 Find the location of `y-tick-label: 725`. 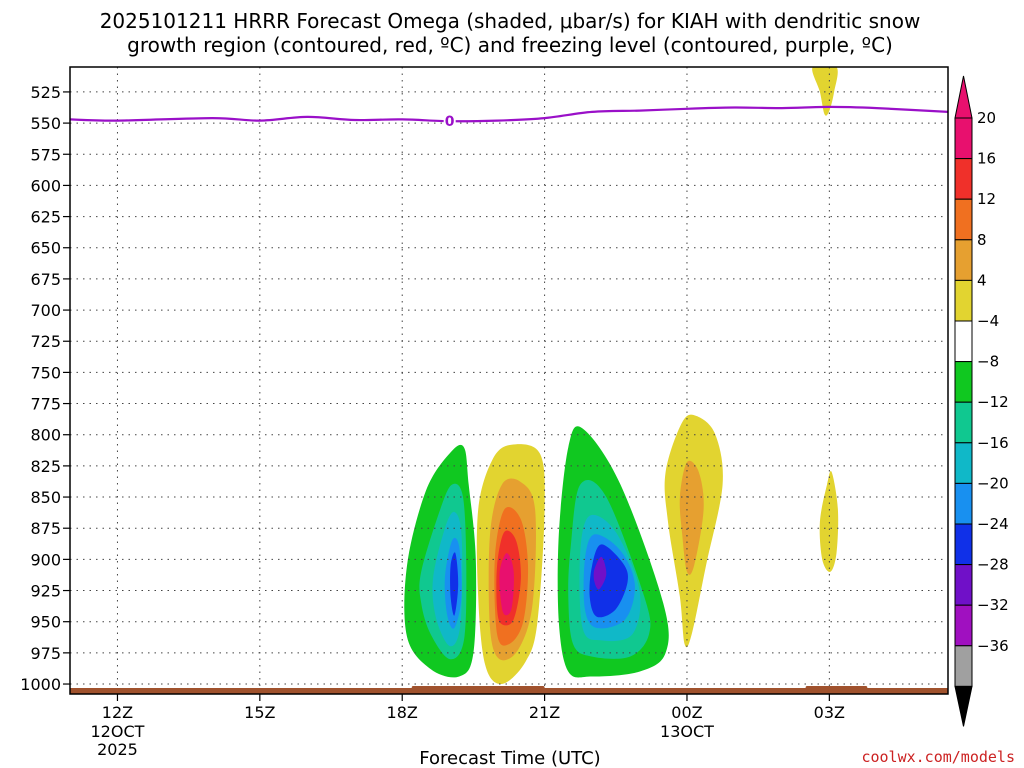

y-tick-label: 725 is located at coordinates (45, 341).